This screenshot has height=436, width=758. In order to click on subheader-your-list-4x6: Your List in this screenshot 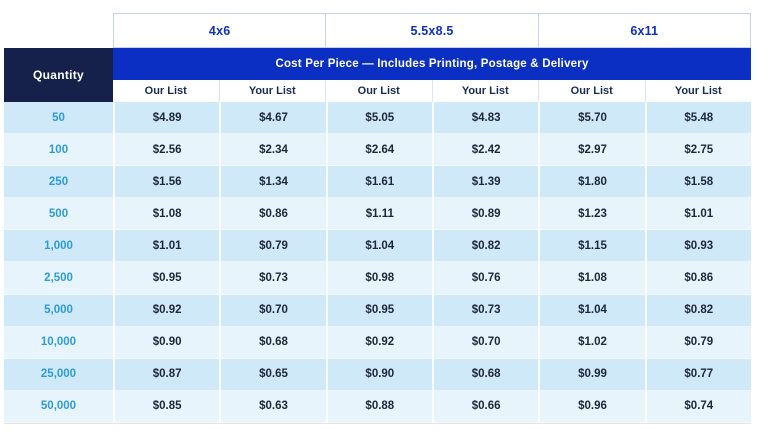, I will do `click(272, 91)`.